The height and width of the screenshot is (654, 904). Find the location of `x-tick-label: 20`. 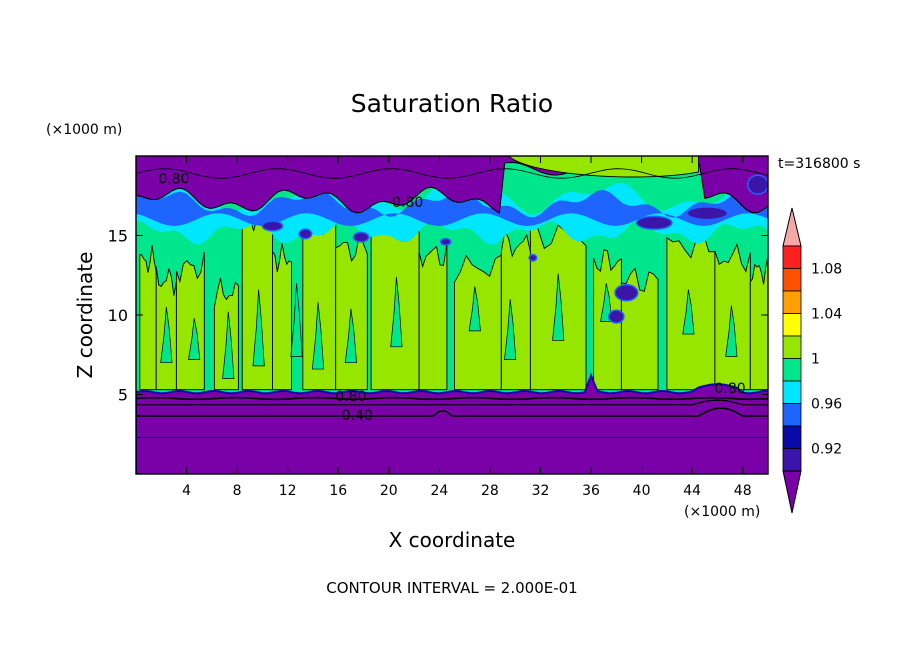

x-tick-label: 20 is located at coordinates (389, 491).